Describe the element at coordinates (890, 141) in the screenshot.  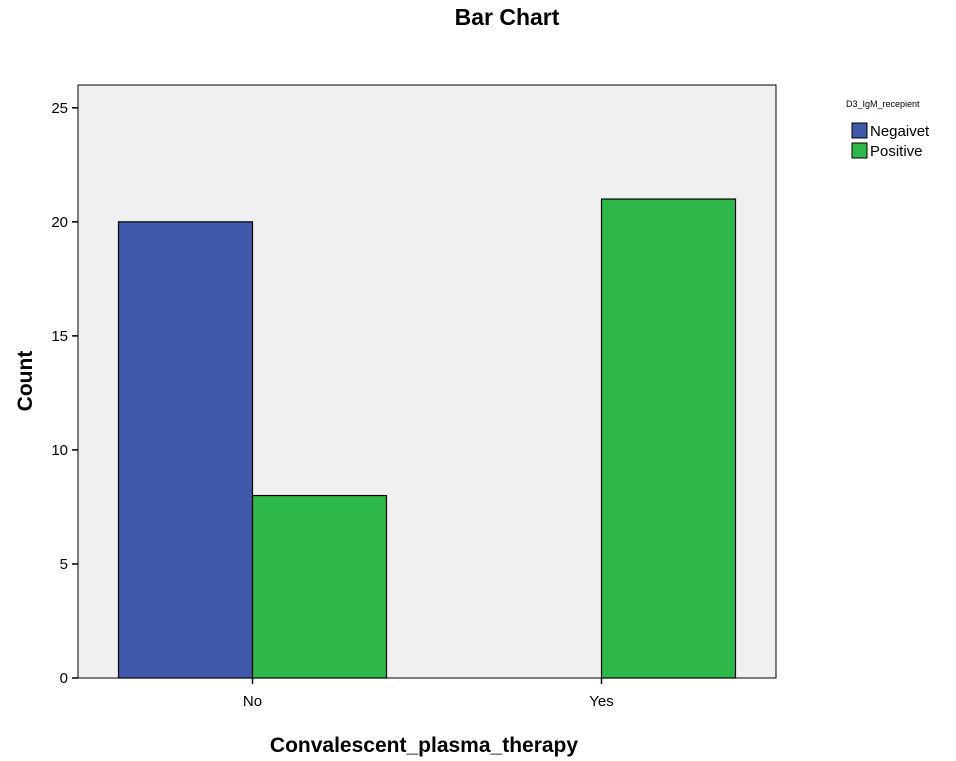
I see `legend-items: Negaivet Positive` at that location.